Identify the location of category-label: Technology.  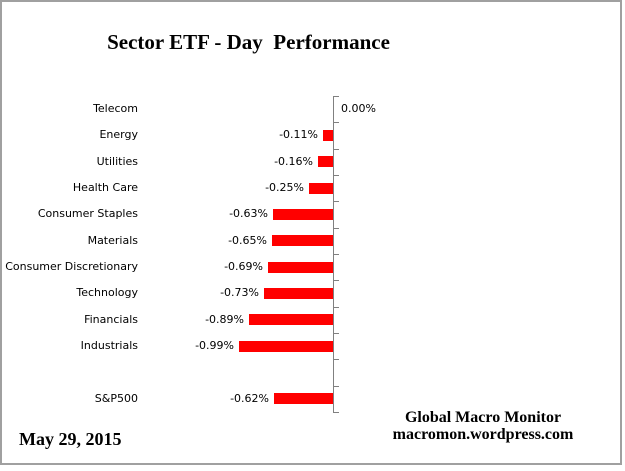
(107, 292).